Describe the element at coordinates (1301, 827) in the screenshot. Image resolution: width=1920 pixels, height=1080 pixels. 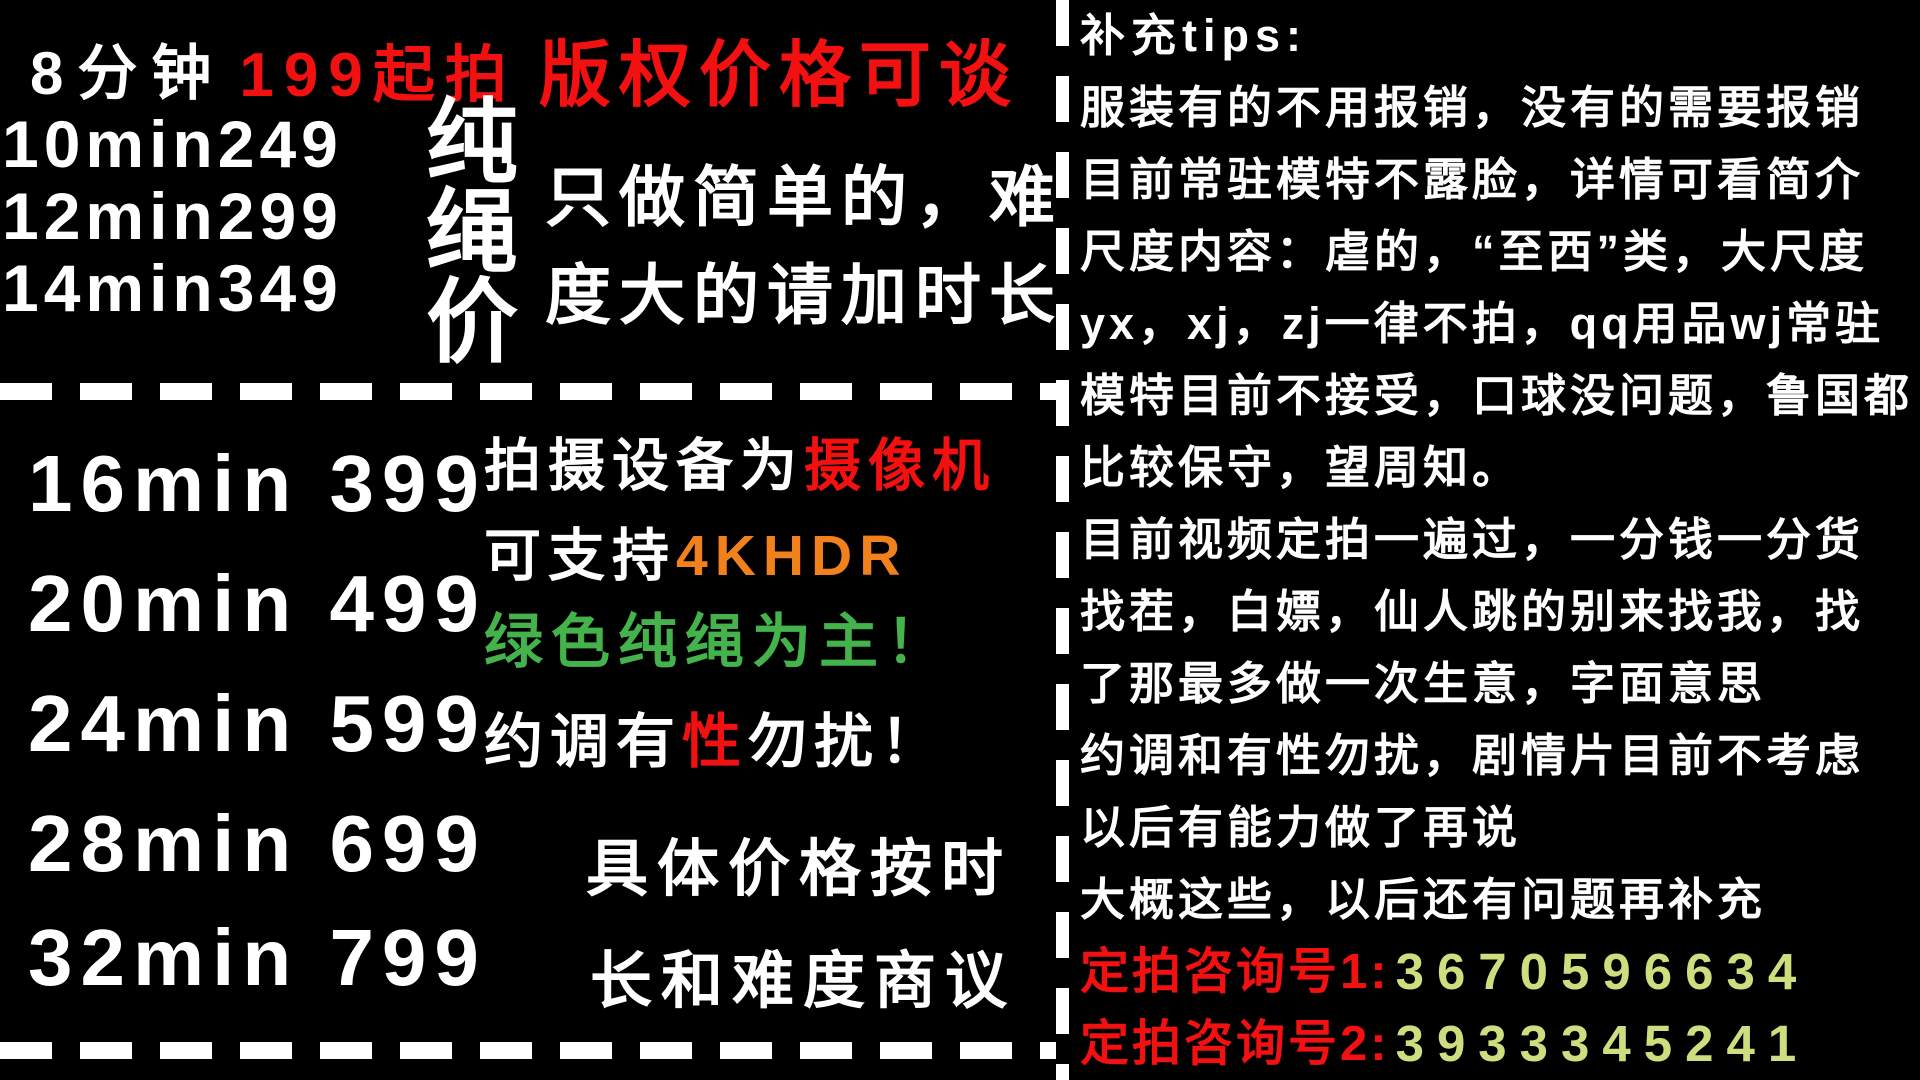
I see `tip-line: 以后有能力做了再说` at that location.